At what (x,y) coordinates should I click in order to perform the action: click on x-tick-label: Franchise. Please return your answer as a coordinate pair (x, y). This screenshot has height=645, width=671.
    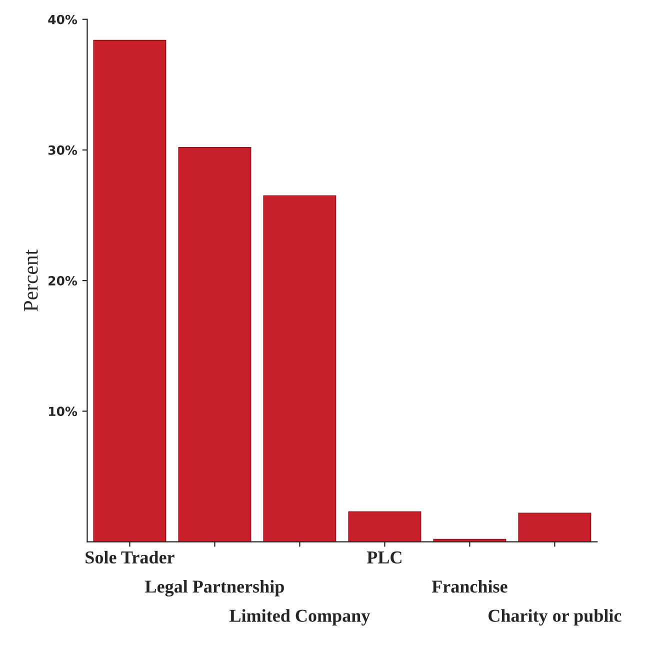
    Looking at the image, I should click on (470, 586).